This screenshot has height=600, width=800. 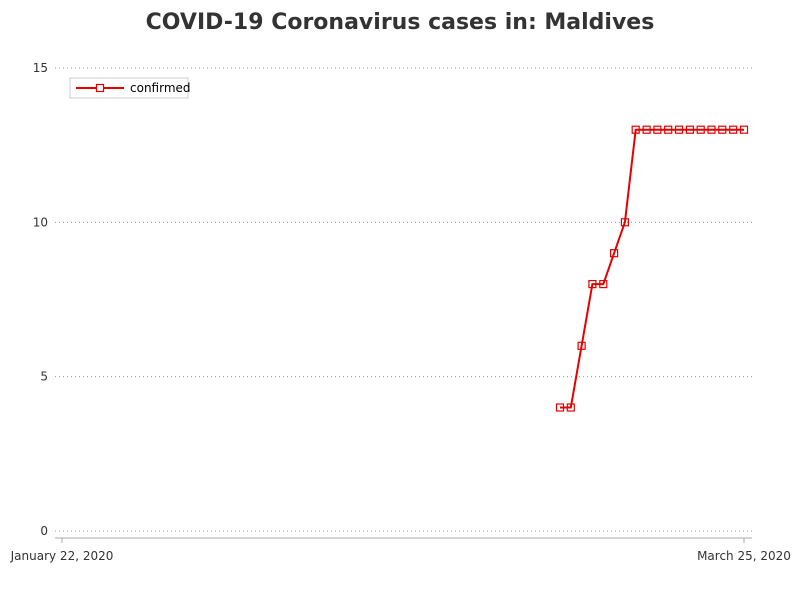 I want to click on series-layer, so click(x=652, y=268).